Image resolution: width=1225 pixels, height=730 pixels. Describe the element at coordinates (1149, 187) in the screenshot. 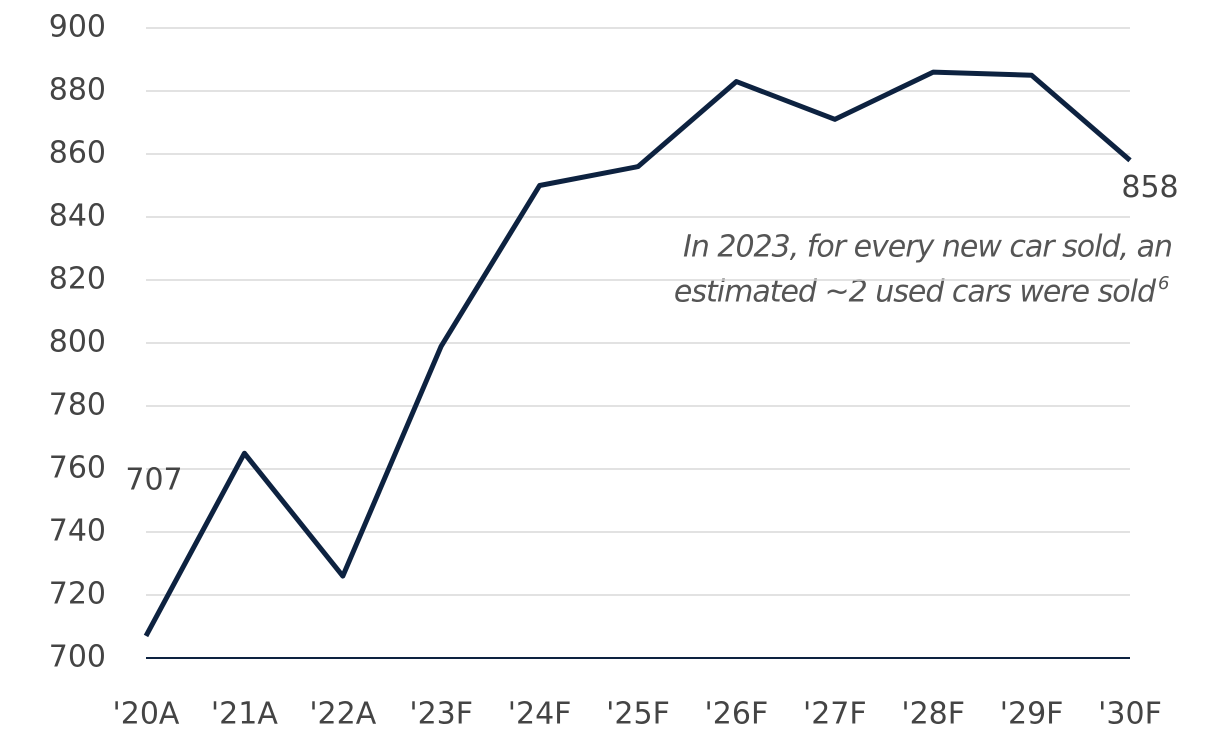

I see `data-label: 858` at that location.